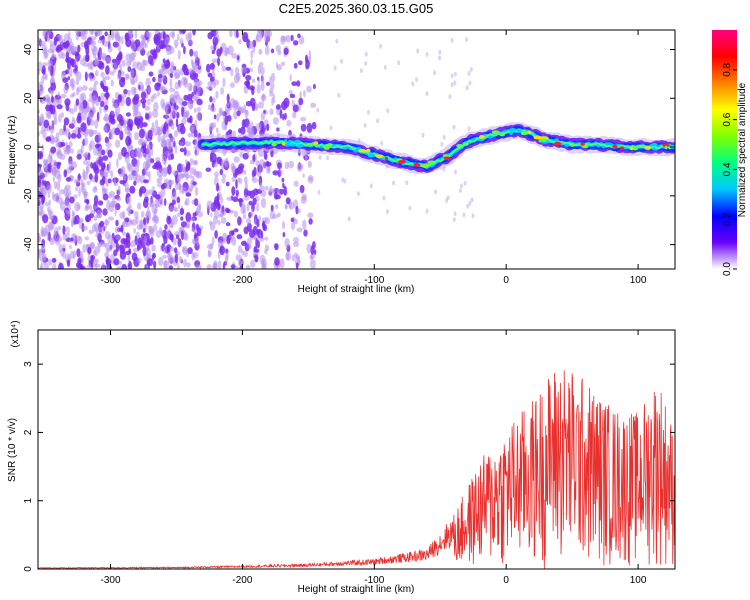 This screenshot has height=600, width=750. What do you see at coordinates (724, 149) in the screenshot?
I see `colorbar-gradient` at bounding box center [724, 149].